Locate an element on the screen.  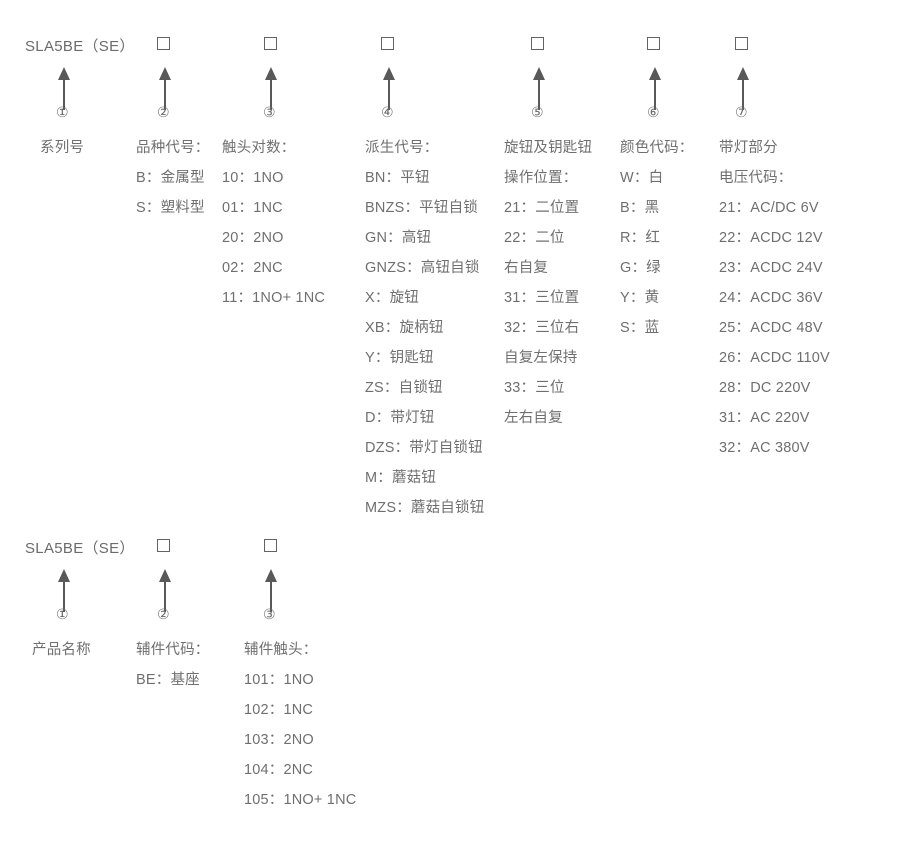
marker-6: ⑥ is located at coordinates (653, 113).